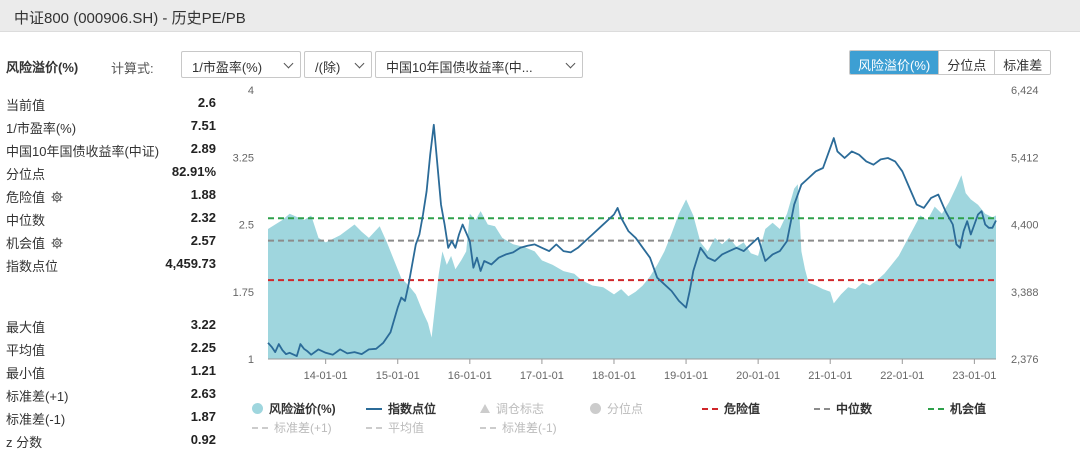 The image size is (1080, 453). Describe the element at coordinates (203, 217) in the screenshot. I see `stat-value: 2.32` at that location.